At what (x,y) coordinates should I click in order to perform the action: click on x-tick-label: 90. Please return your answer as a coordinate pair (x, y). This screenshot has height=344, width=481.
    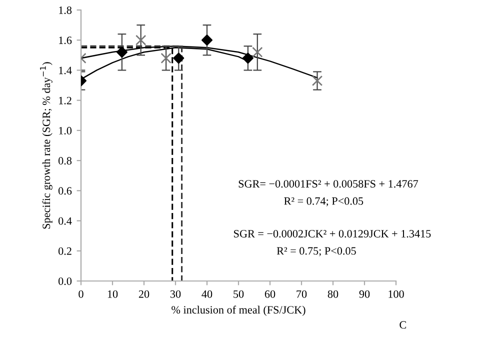
    Looking at the image, I should click on (364, 294).